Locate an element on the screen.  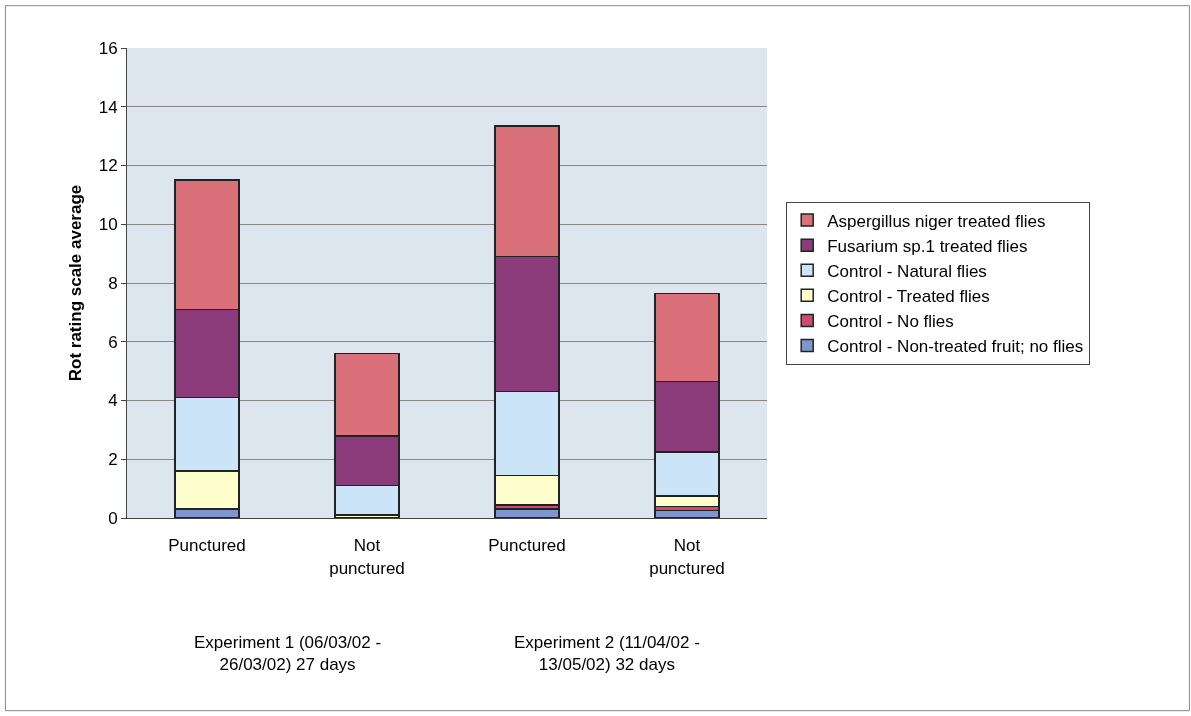
y-tick-label: 16 is located at coordinates (108, 48).